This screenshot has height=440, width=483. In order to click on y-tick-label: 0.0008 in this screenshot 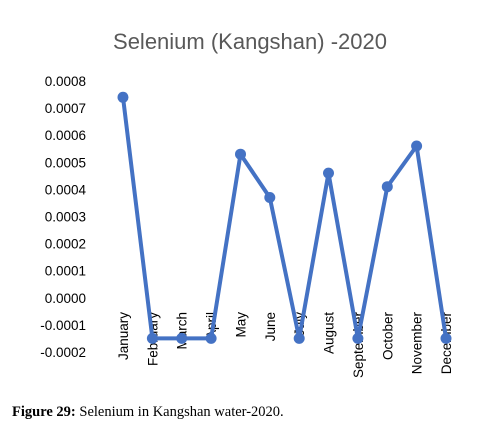, I will do `click(65, 81)`.